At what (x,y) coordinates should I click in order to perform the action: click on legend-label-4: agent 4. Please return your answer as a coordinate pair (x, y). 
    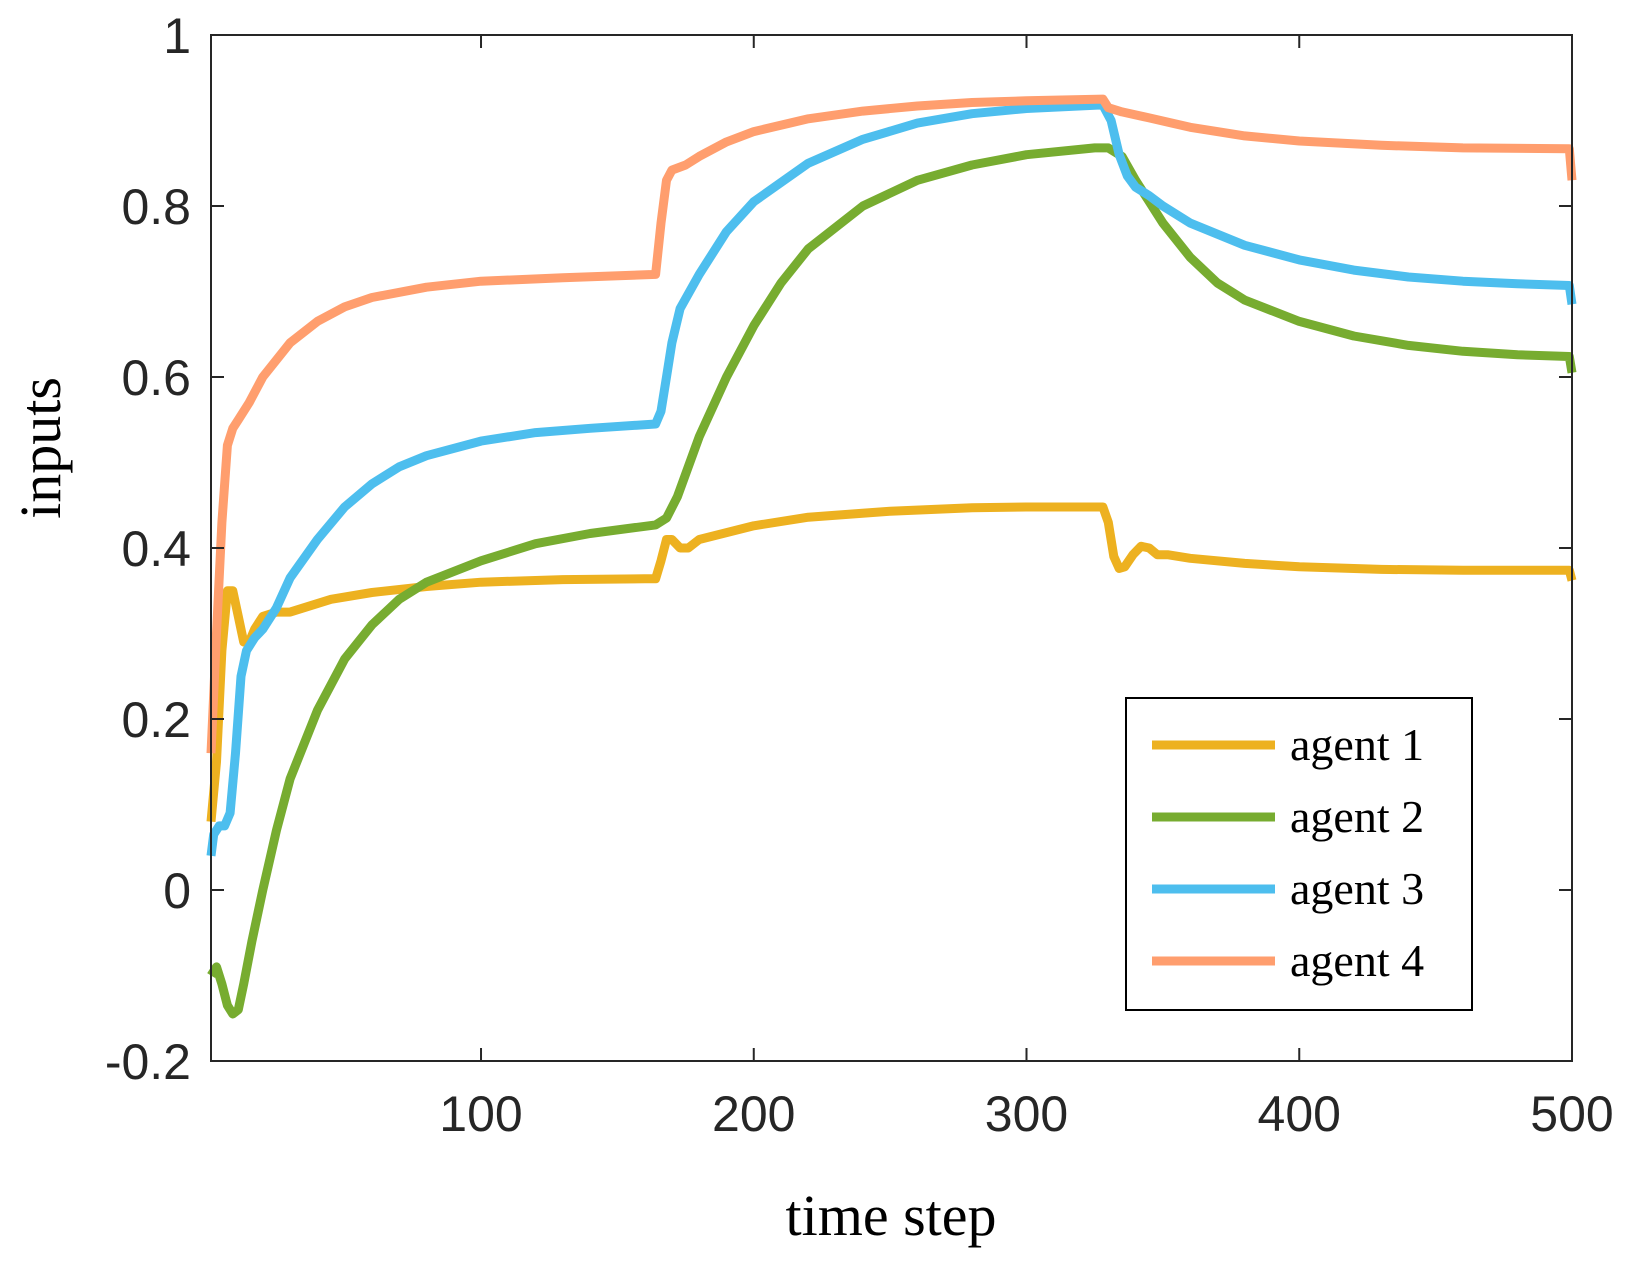
    Looking at the image, I should click on (1357, 960).